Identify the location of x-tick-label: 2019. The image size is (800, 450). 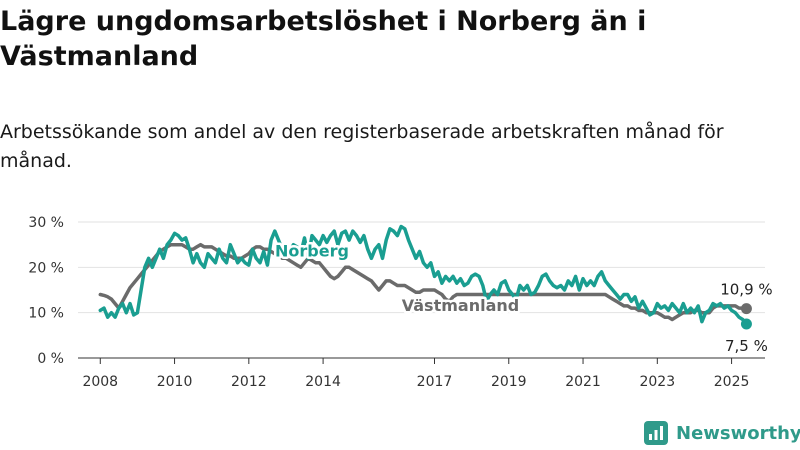
(509, 382).